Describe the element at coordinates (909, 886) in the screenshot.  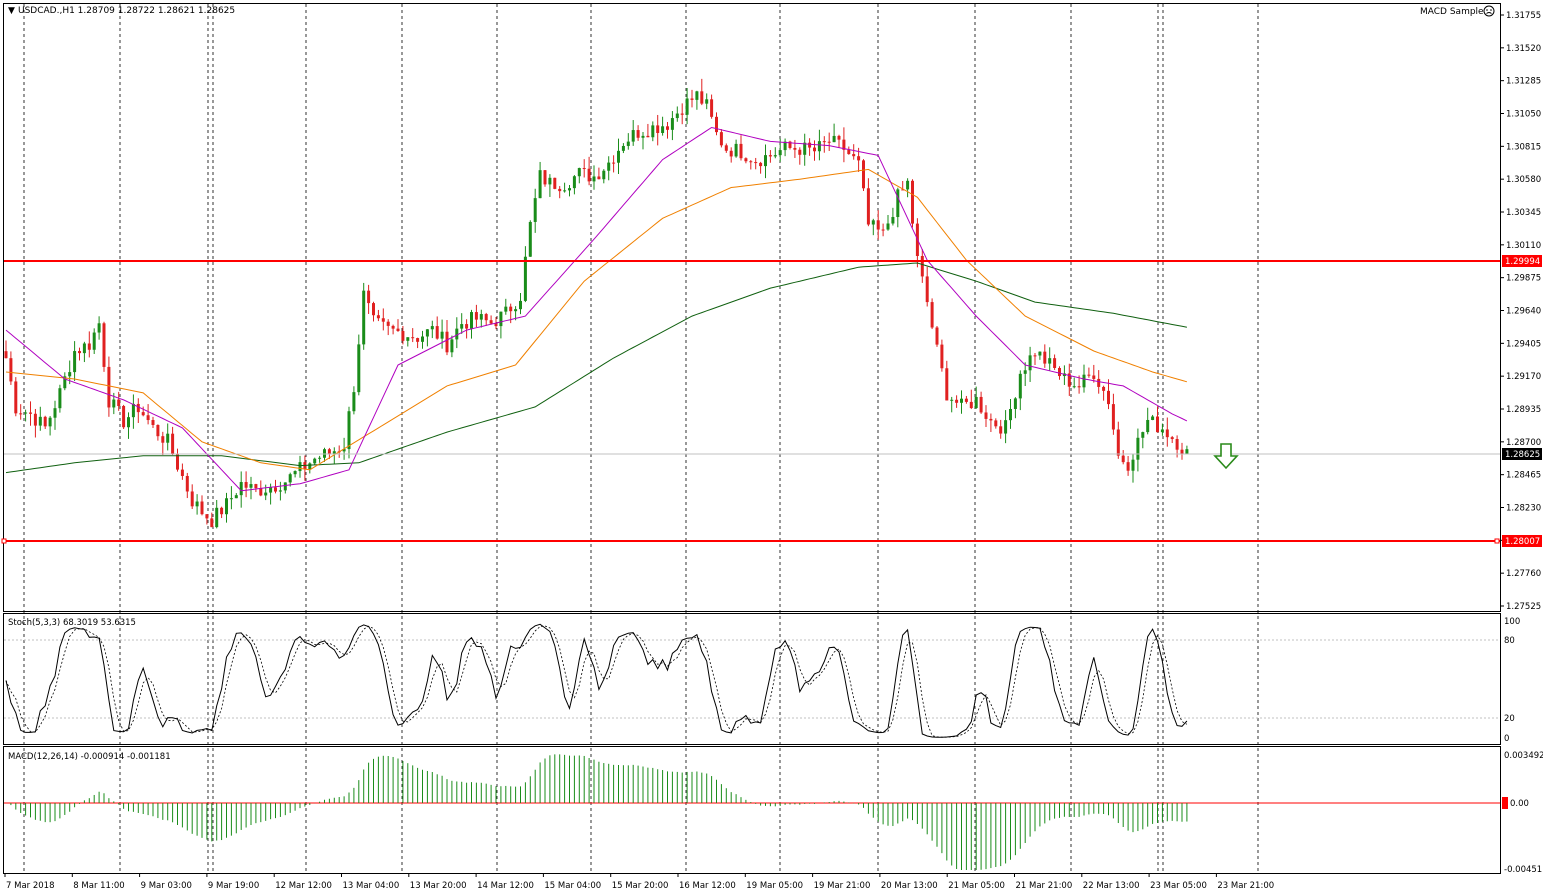
I see `time-tick-label: 20 Mar 13:00` at that location.